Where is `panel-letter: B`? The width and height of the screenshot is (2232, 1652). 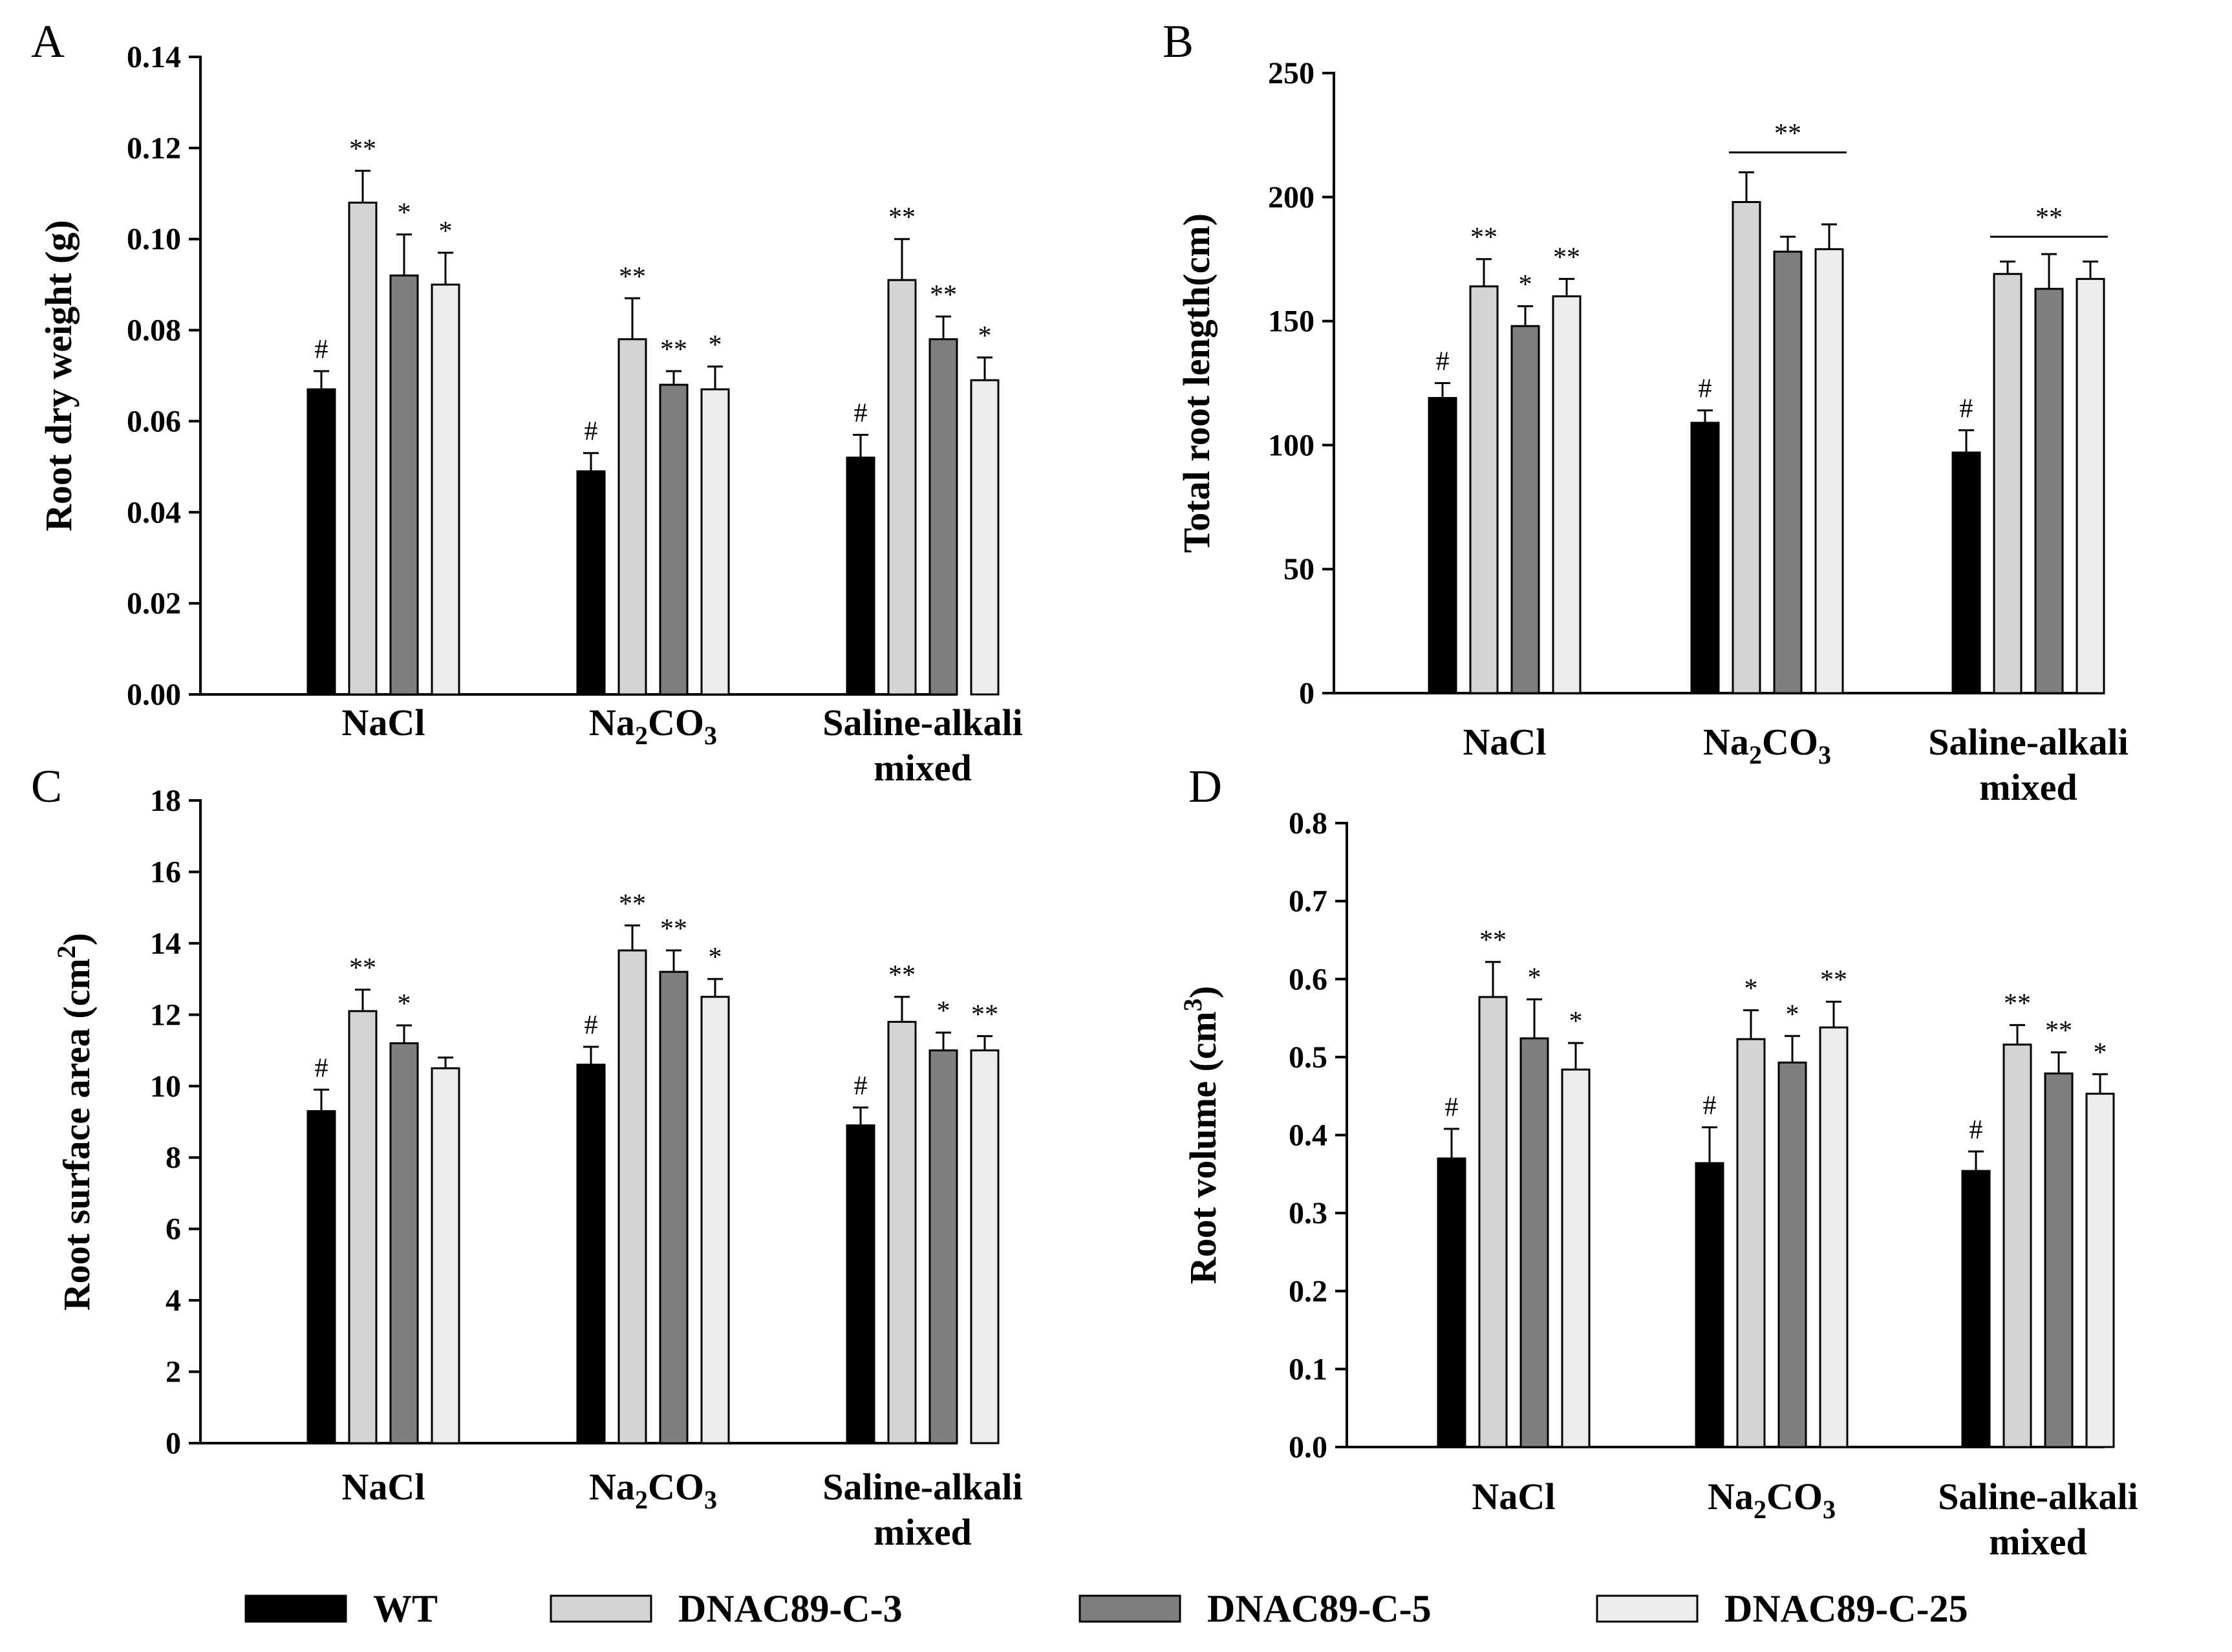 panel-letter: B is located at coordinates (1178, 42).